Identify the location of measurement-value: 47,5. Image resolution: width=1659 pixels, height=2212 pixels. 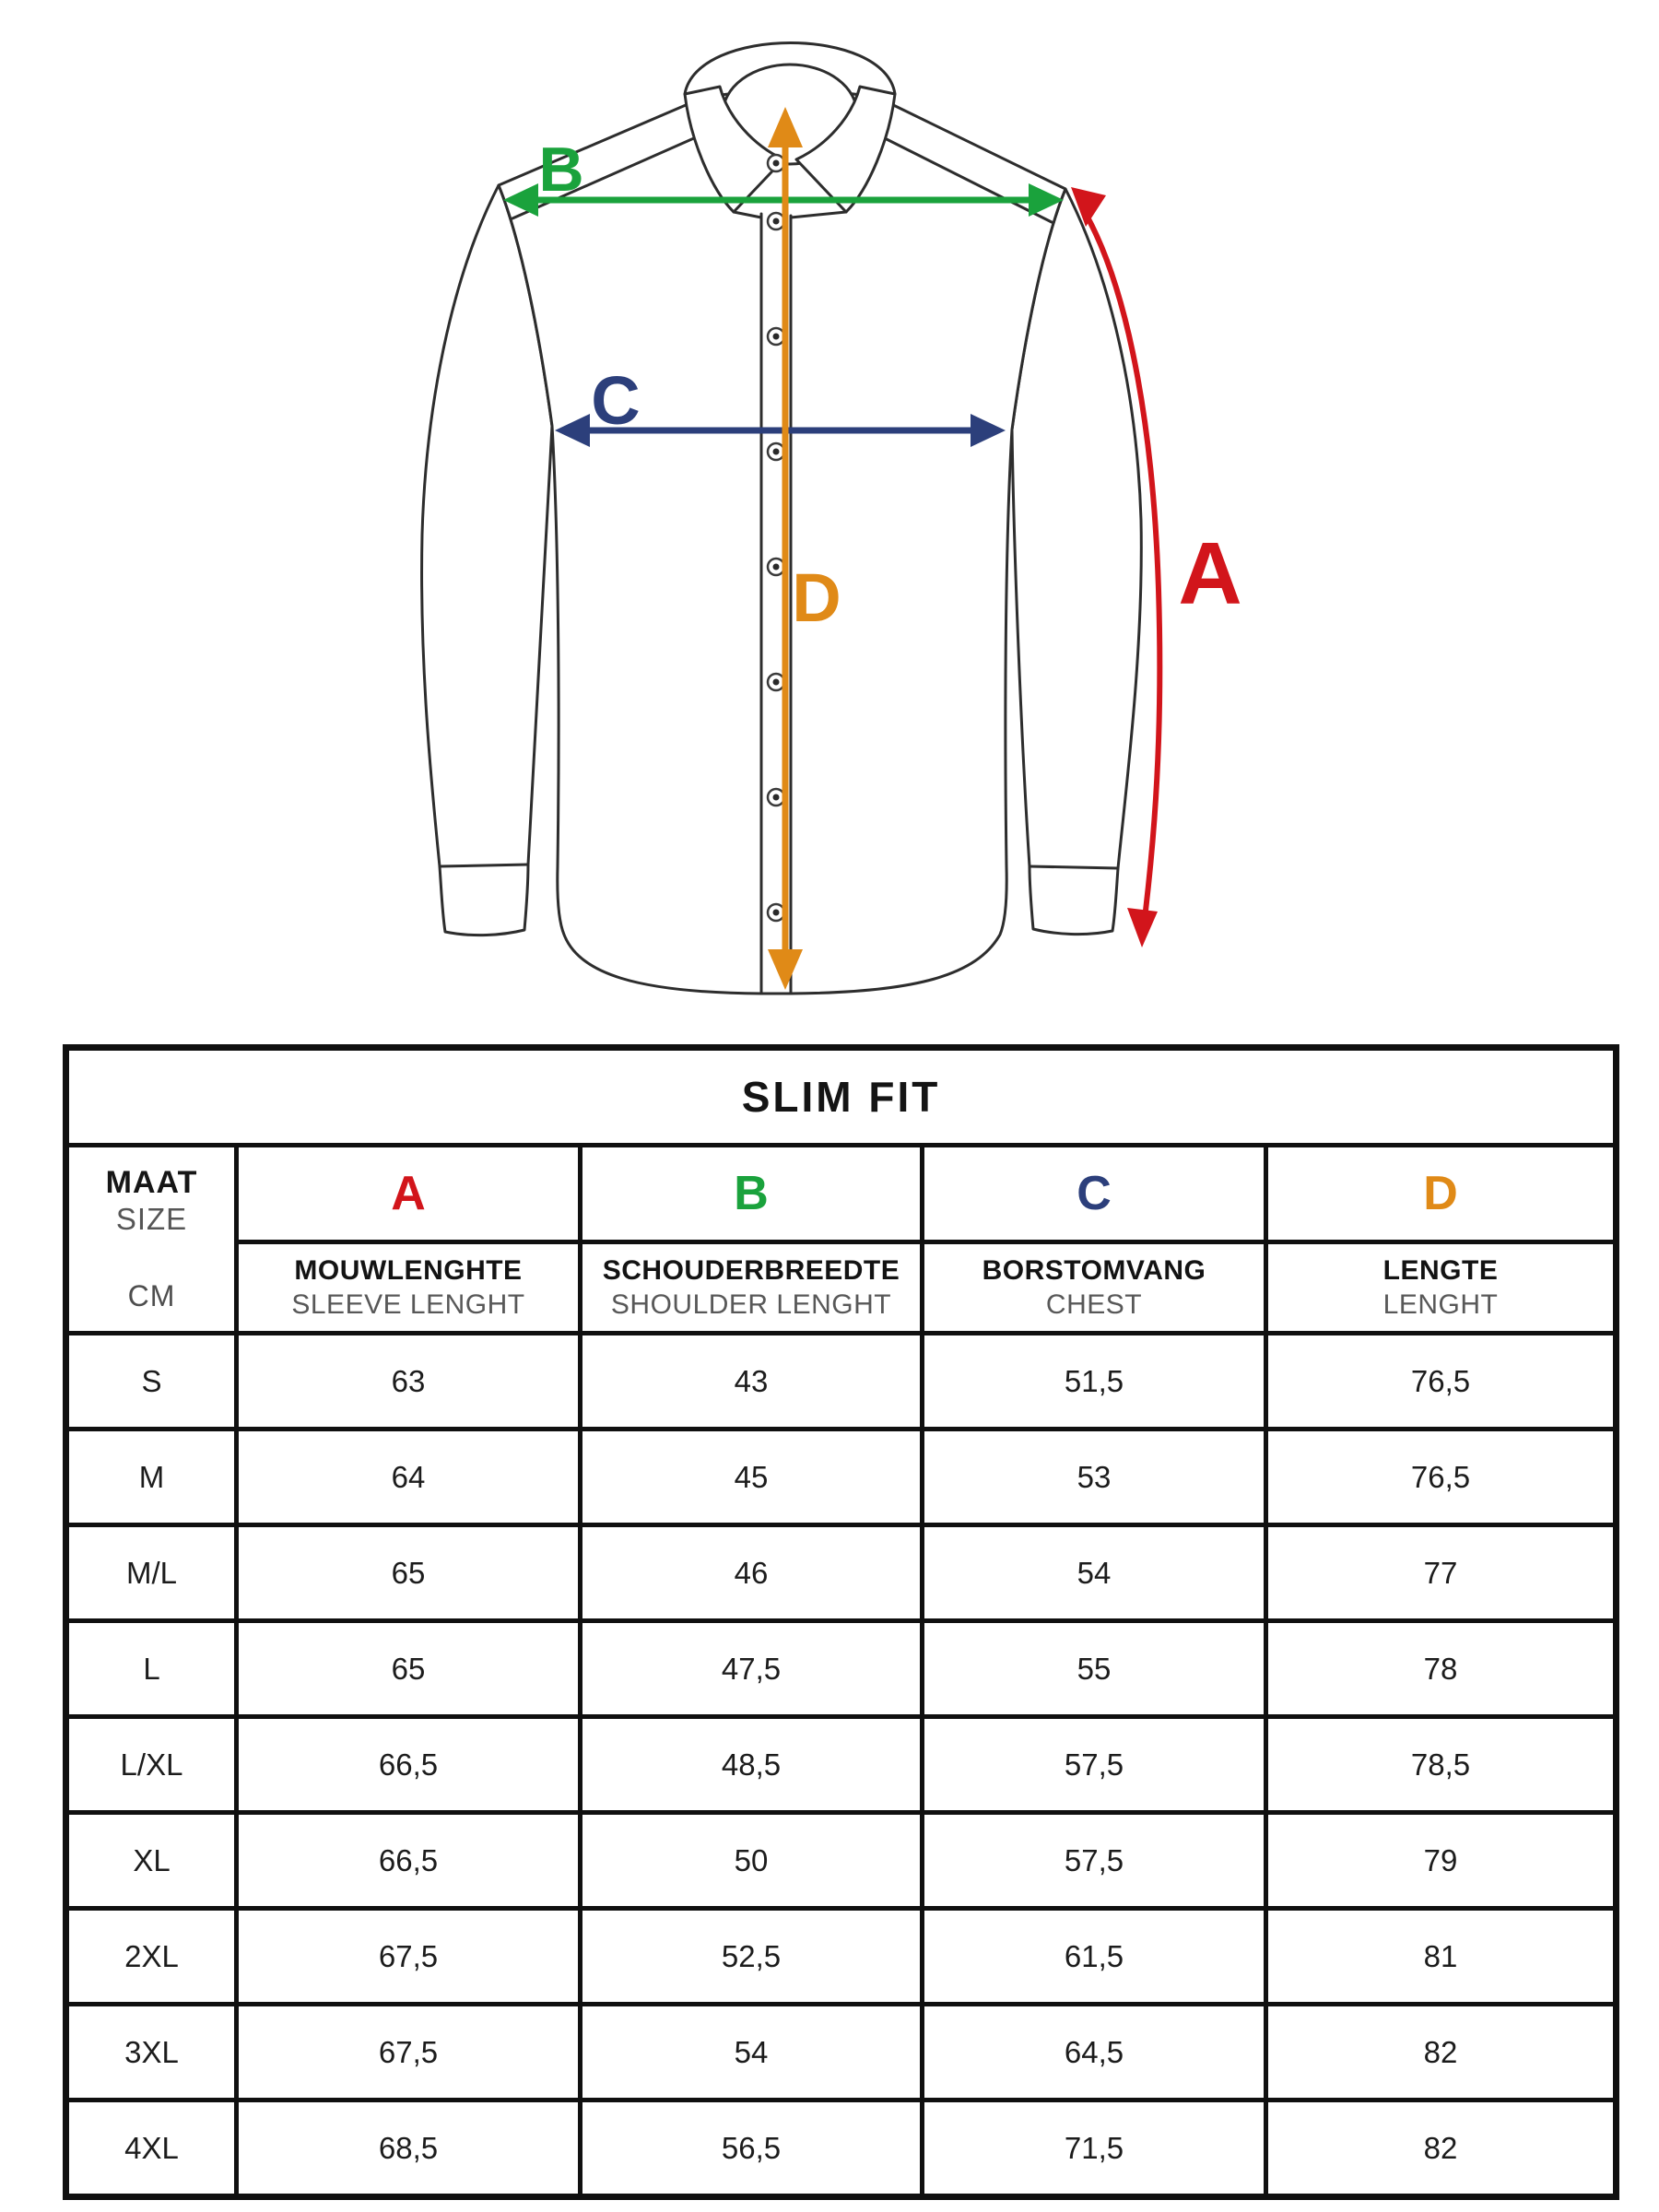
(751, 1668).